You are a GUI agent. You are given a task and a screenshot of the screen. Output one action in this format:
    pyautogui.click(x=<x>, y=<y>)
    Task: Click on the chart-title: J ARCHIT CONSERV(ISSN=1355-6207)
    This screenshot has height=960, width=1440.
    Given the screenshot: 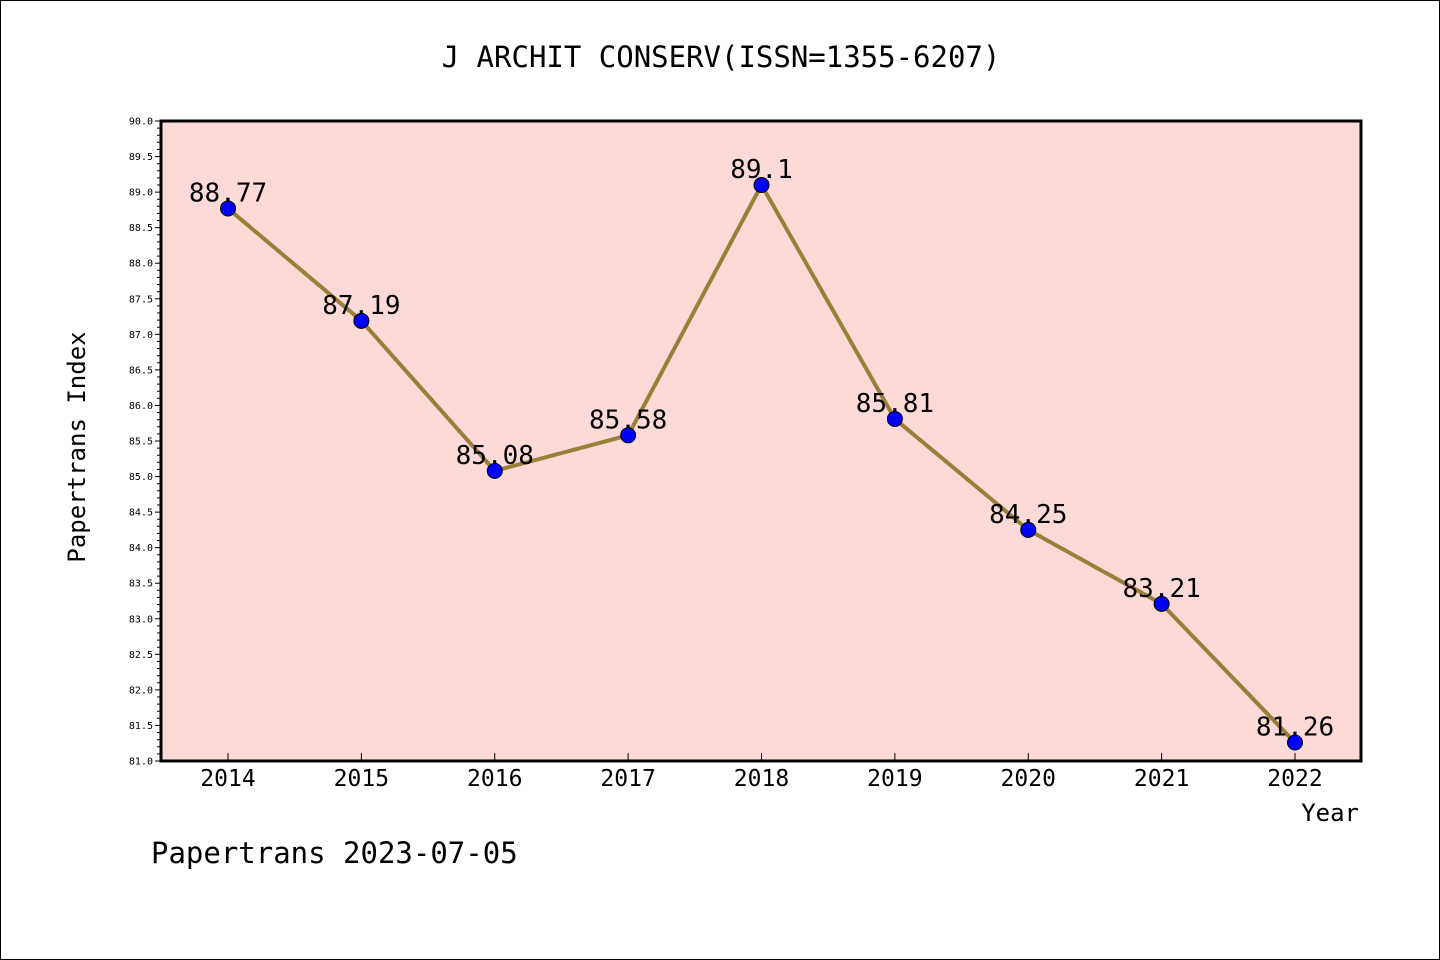 What is the action you would take?
    pyautogui.click(x=721, y=57)
    